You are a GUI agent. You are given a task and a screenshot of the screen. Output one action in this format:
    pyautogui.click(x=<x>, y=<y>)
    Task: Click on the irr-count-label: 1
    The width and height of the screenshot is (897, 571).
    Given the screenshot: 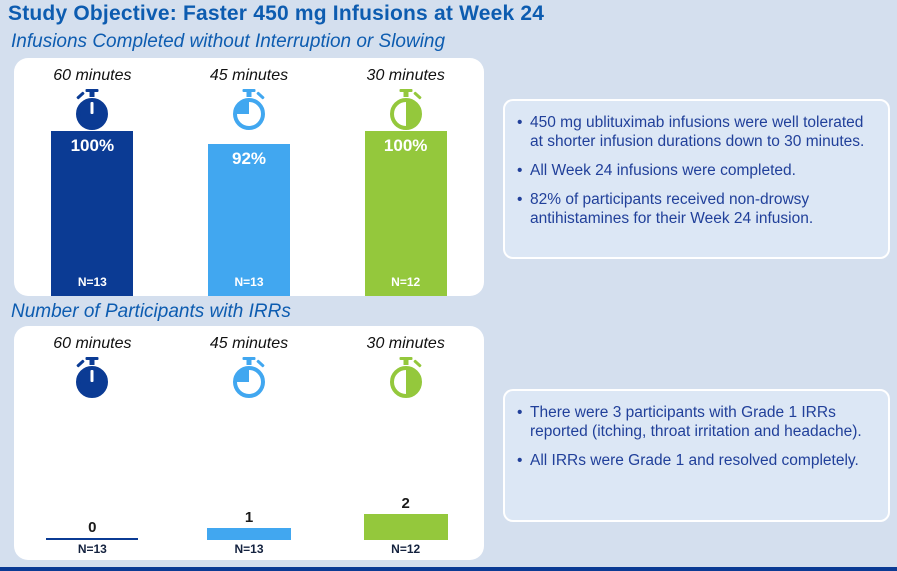 What is the action you would take?
    pyautogui.click(x=249, y=517)
    